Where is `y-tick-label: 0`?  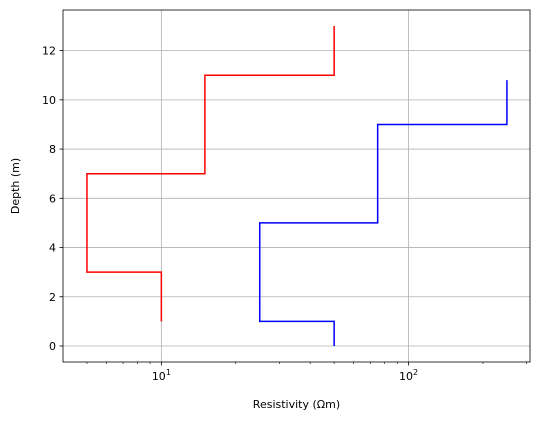 y-tick-label: 0 is located at coordinates (52, 346).